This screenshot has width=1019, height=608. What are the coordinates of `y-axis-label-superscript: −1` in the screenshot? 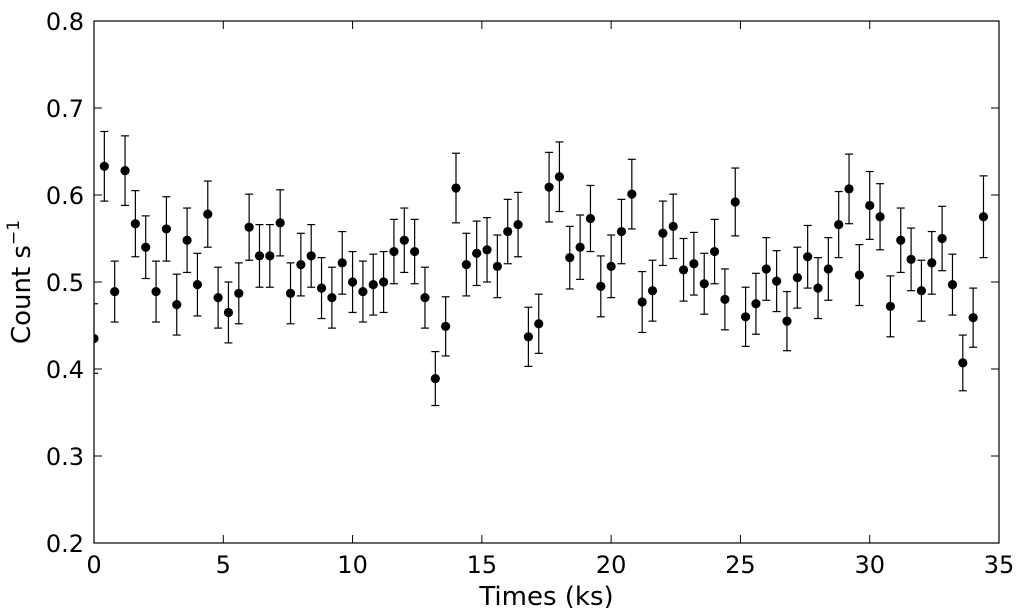 It's located at (14, 232).